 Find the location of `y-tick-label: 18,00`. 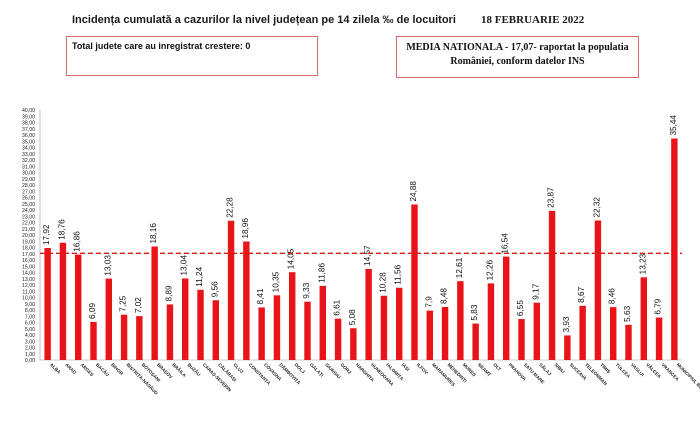

y-tick-label: 18,00 is located at coordinates (28, 249).